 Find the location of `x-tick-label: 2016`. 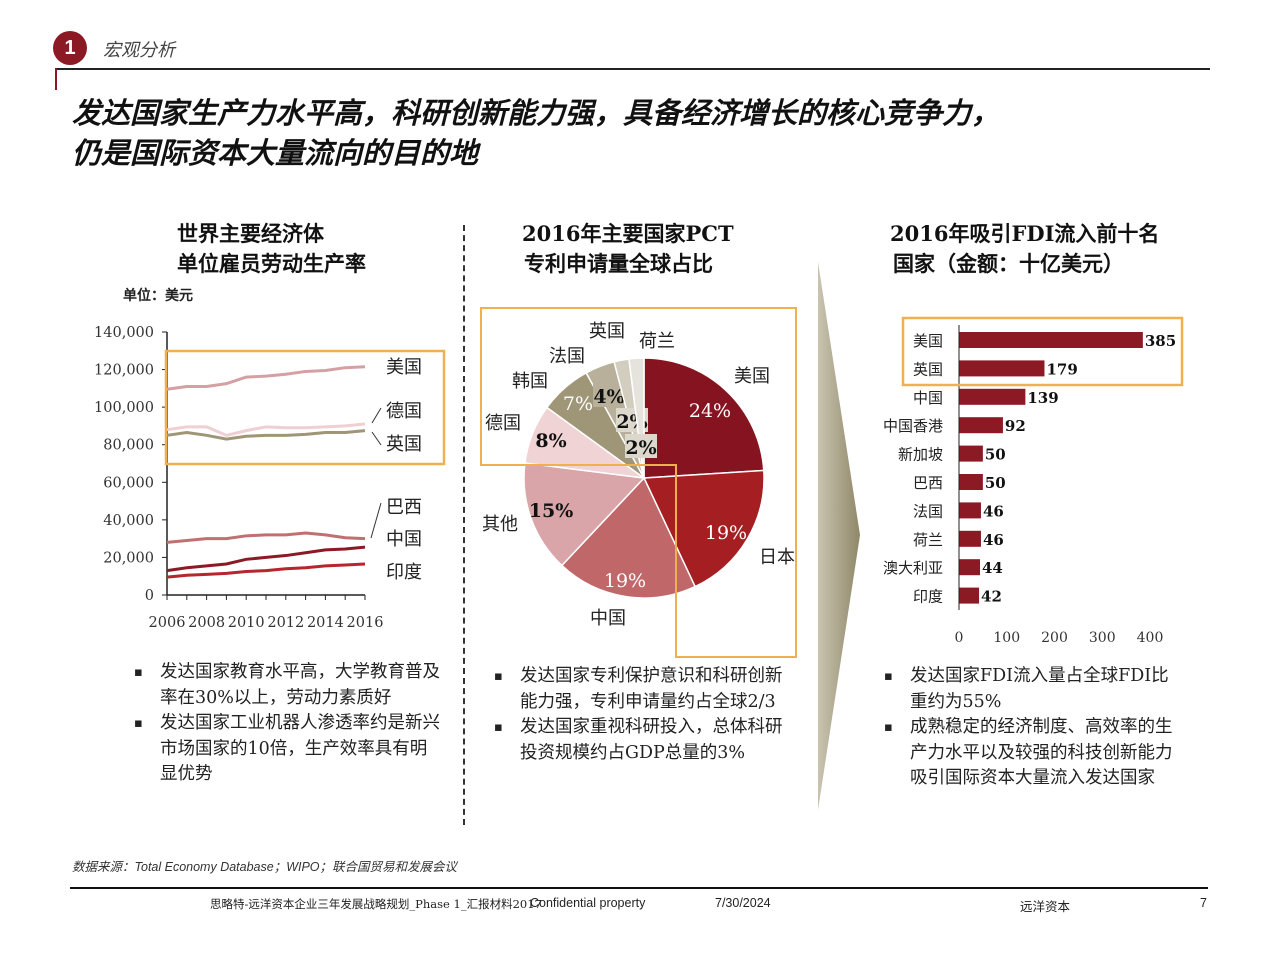

x-tick-label: 2016 is located at coordinates (365, 623).